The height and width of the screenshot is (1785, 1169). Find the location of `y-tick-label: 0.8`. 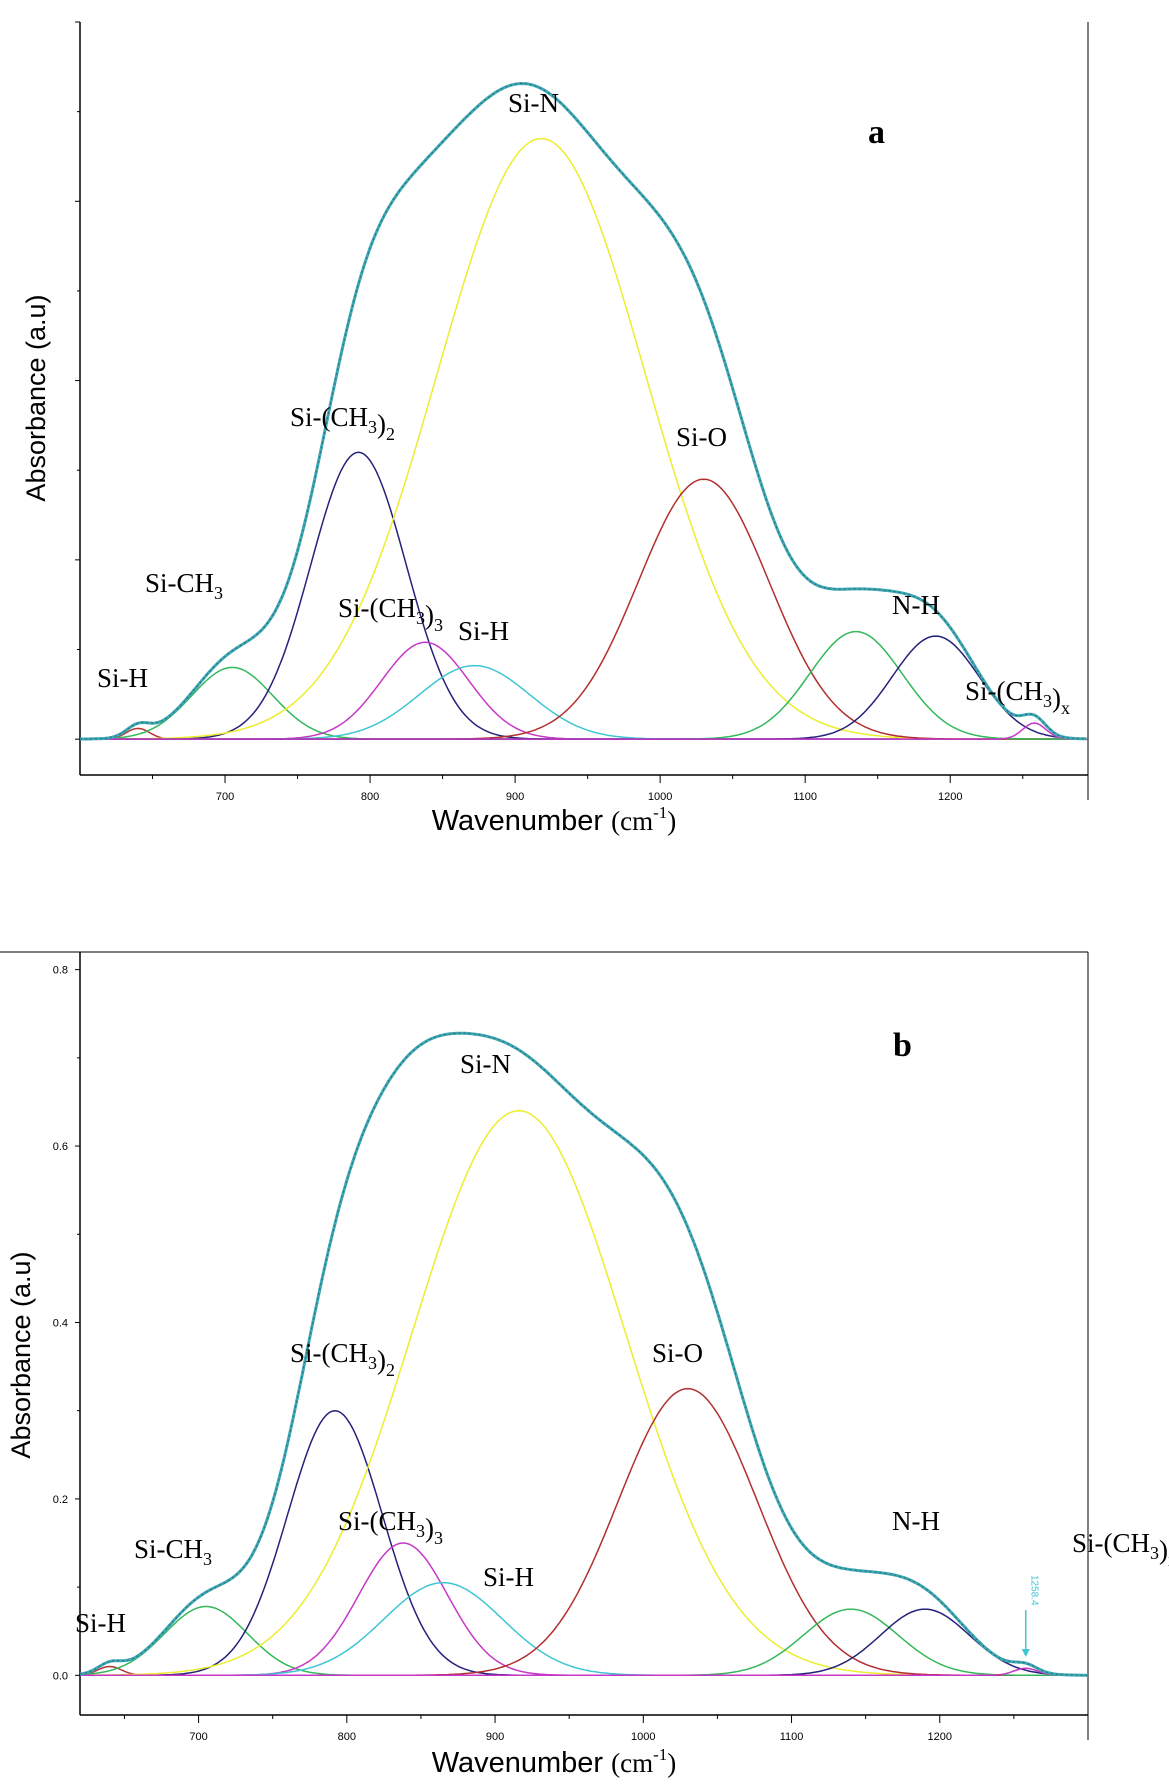

y-tick-label: 0.8 is located at coordinates (60, 971).